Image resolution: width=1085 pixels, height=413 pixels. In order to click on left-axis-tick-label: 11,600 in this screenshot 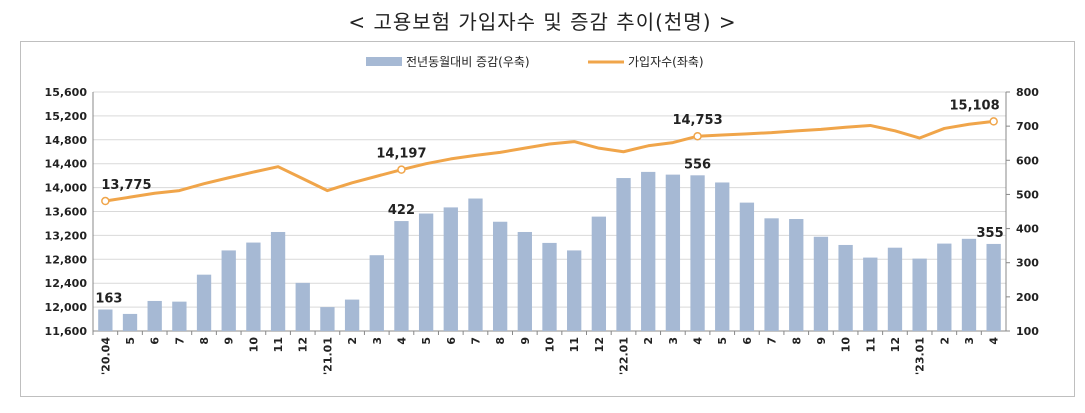, I will do `click(66, 331)`.